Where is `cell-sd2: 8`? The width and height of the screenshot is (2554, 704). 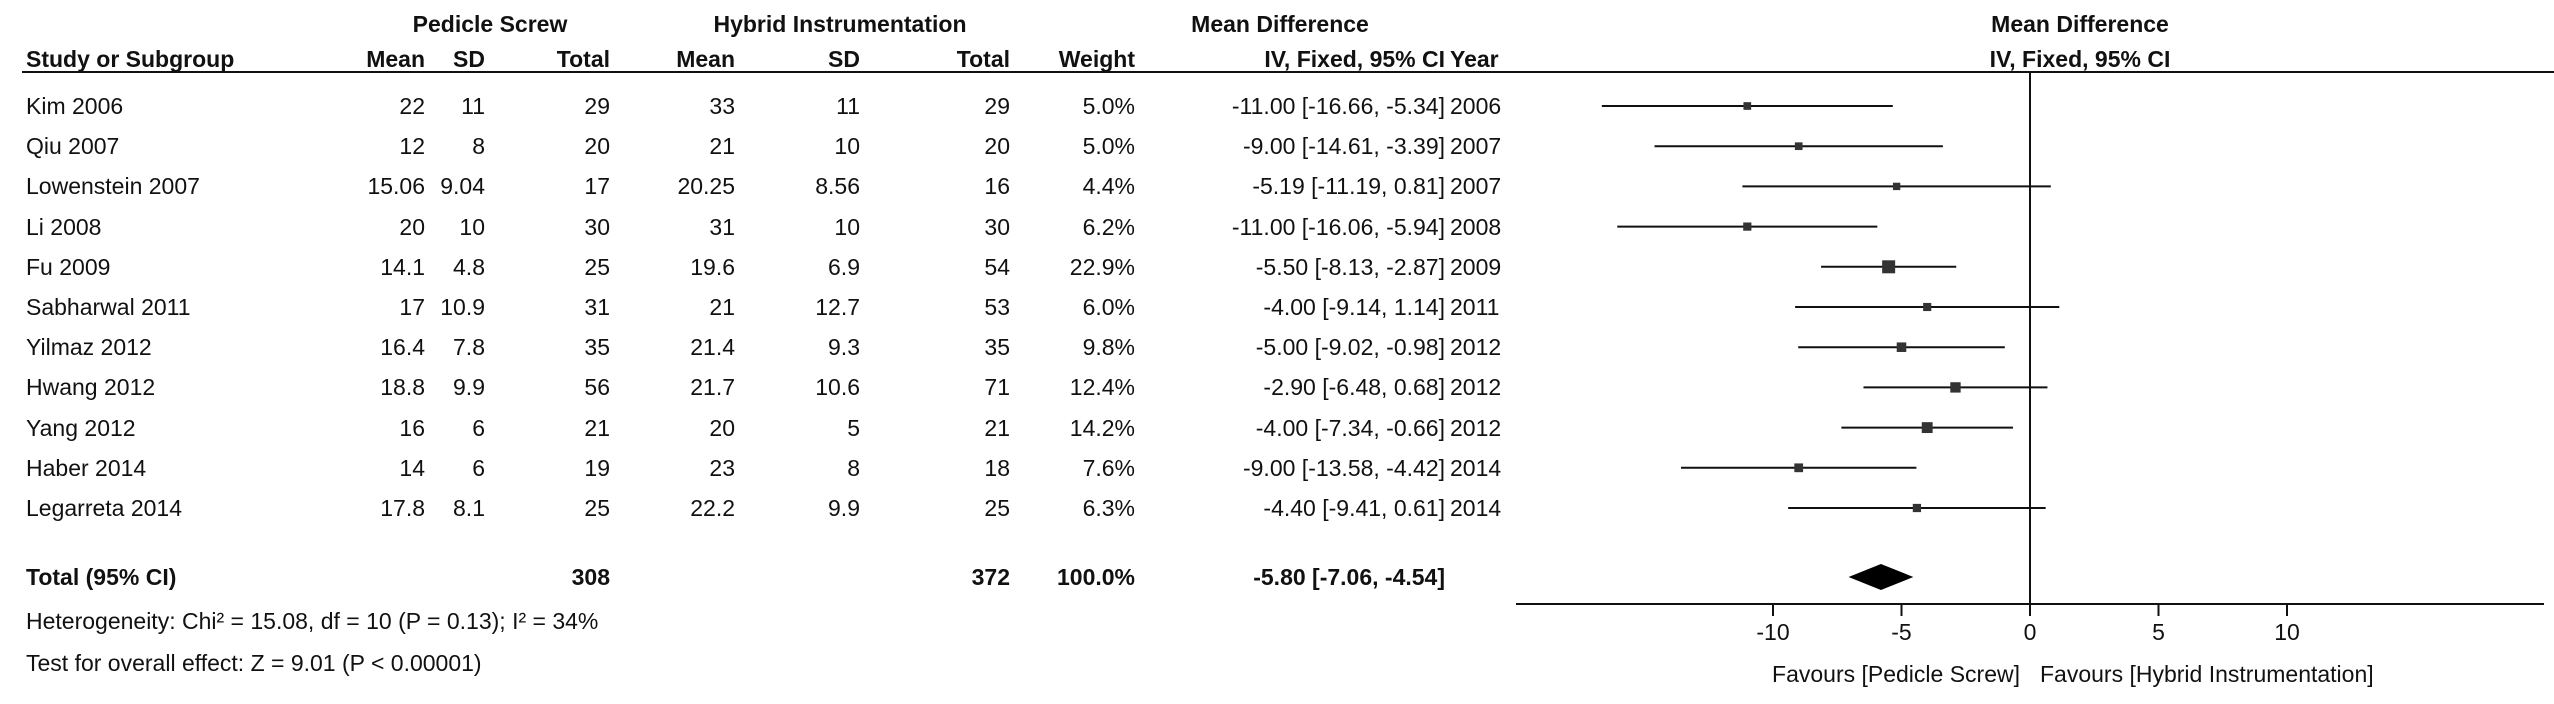
cell-sd2: 8 is located at coordinates (853, 467).